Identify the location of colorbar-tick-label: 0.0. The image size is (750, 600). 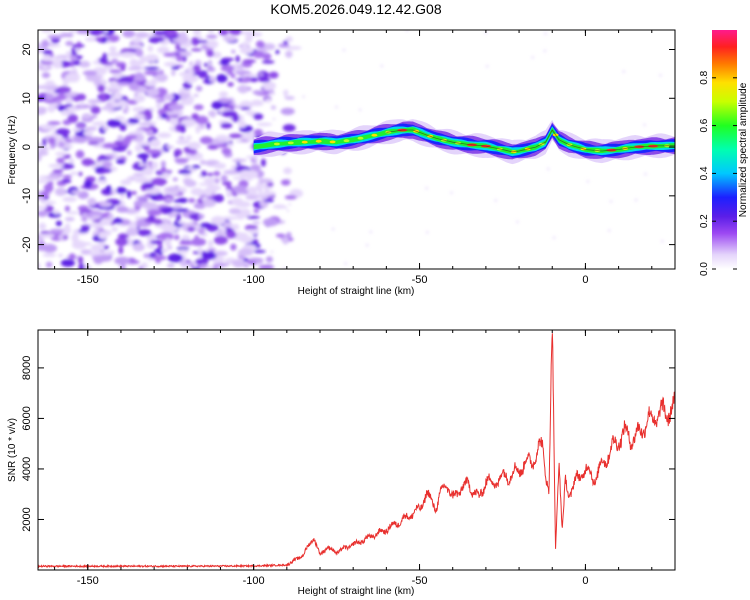
(704, 269).